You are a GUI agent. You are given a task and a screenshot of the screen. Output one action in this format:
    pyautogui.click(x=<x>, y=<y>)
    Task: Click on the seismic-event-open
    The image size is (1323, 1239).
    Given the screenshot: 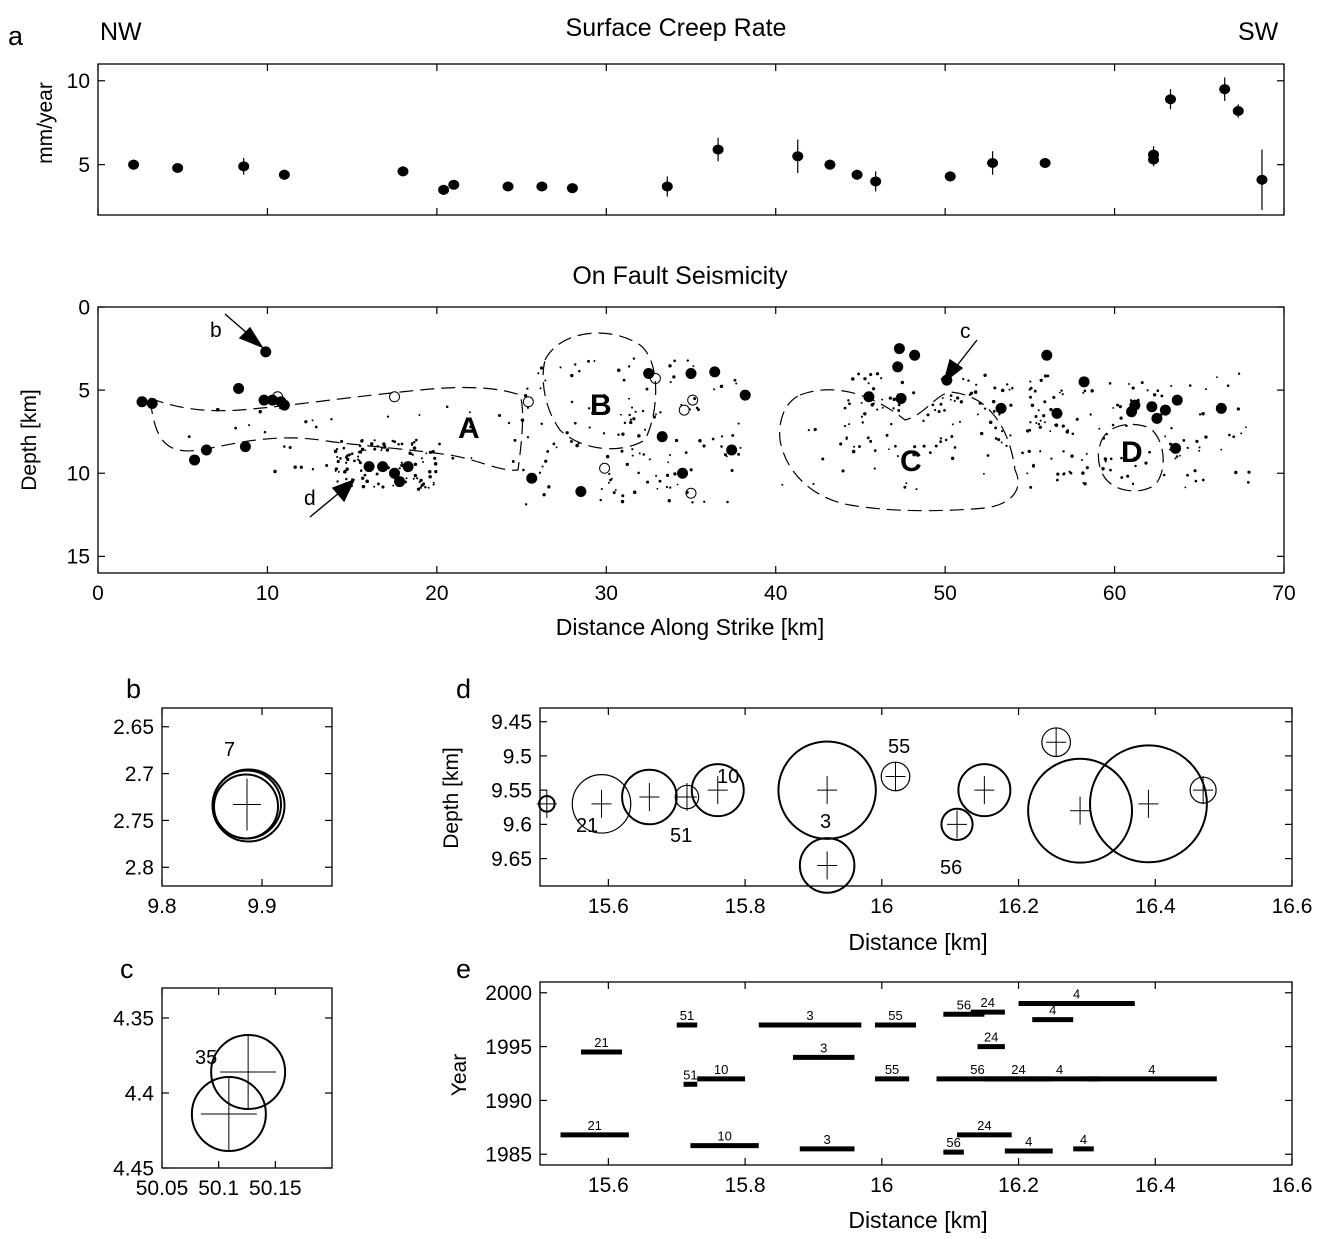 What is the action you would take?
    pyautogui.click(x=605, y=468)
    